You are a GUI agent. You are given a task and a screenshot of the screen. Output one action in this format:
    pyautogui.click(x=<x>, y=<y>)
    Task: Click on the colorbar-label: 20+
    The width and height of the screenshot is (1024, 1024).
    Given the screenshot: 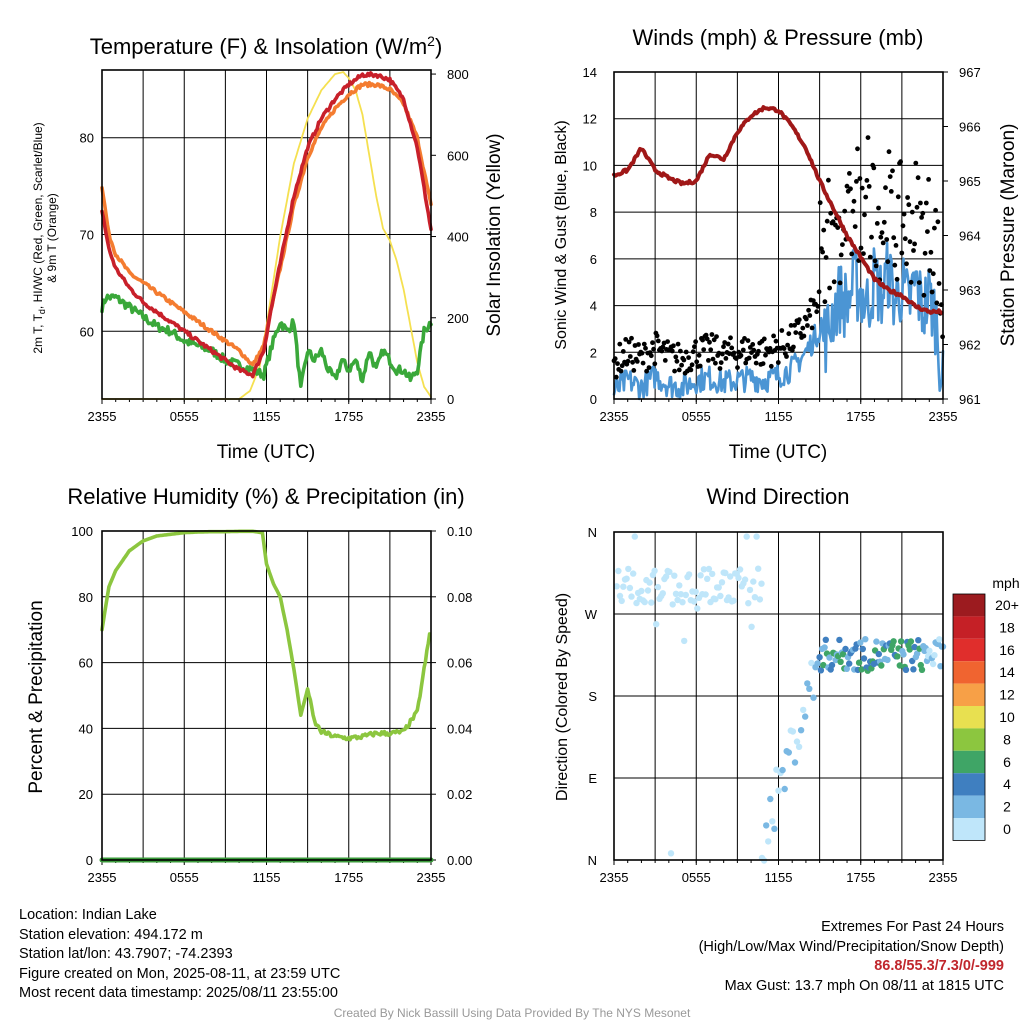 What is the action you would take?
    pyautogui.click(x=1007, y=605)
    